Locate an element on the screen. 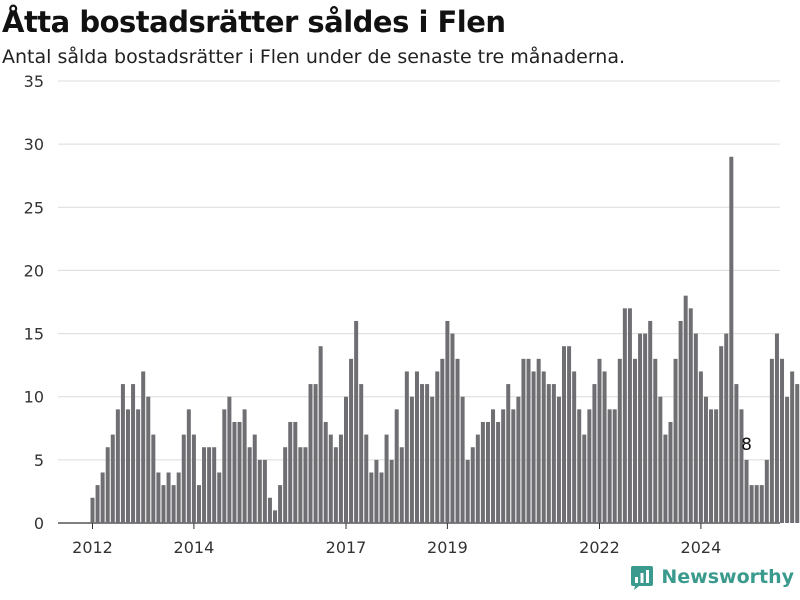 Image resolution: width=800 pixels, height=600 pixels. x-tick-label: 2014 is located at coordinates (194, 547).